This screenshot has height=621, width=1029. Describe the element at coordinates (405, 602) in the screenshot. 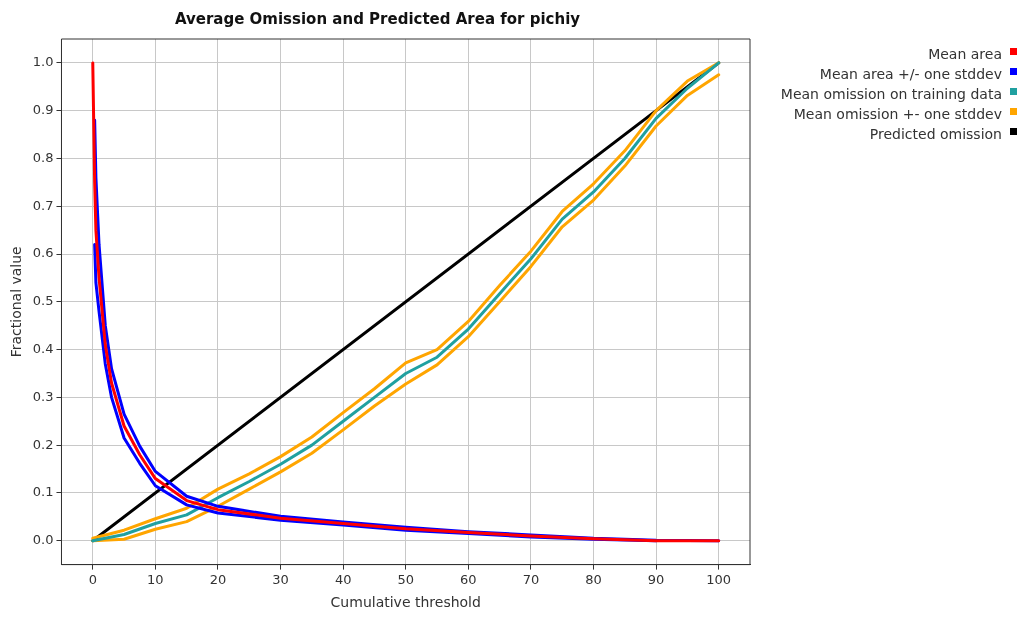

I see `x-axis-title: Cumulative threshold` at that location.